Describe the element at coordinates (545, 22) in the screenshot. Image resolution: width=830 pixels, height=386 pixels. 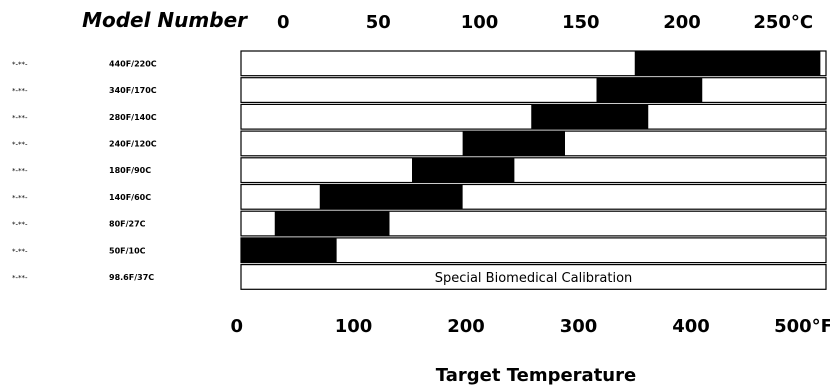
I see `celsius-axis: 0 50 100 150 200 250°C` at that location.